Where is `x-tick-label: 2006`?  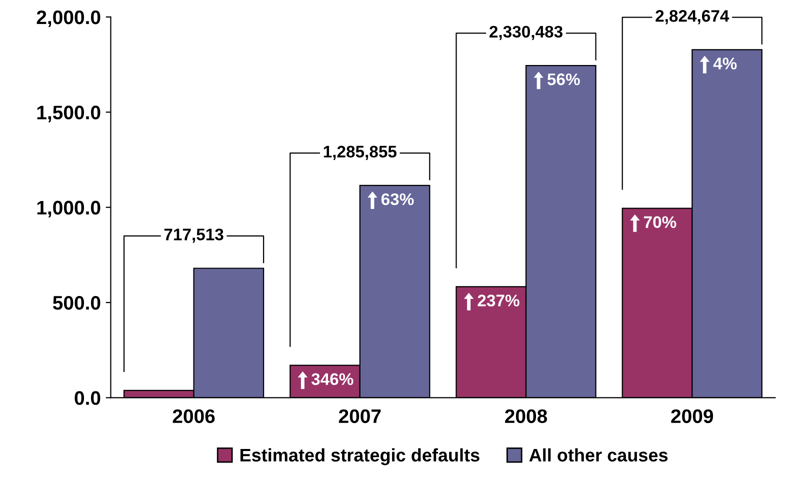
x-tick-label: 2006 is located at coordinates (193, 416).